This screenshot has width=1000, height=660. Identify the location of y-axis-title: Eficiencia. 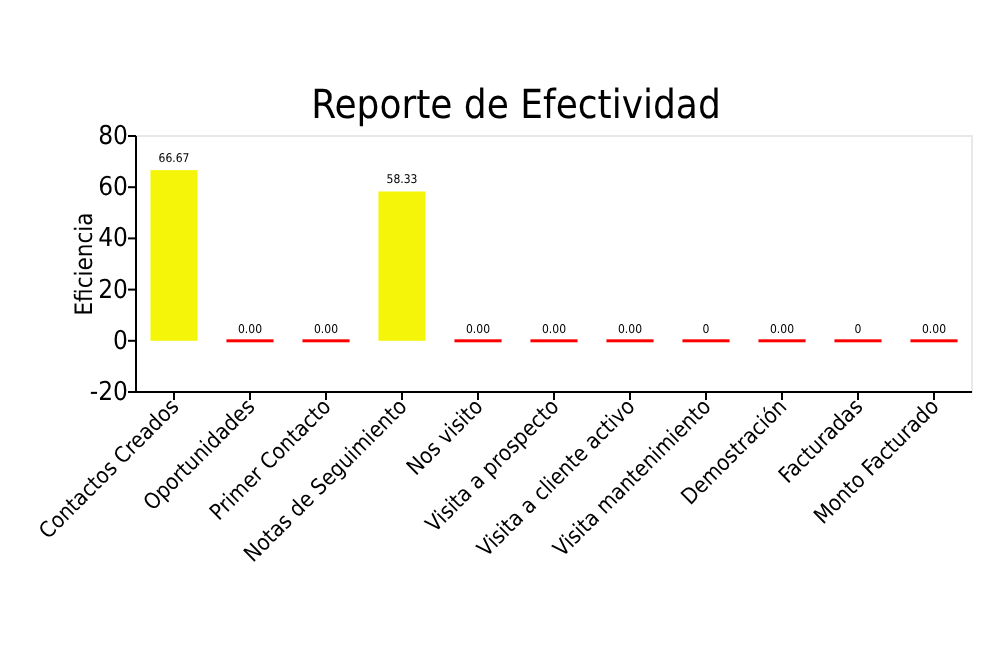
(84, 264).